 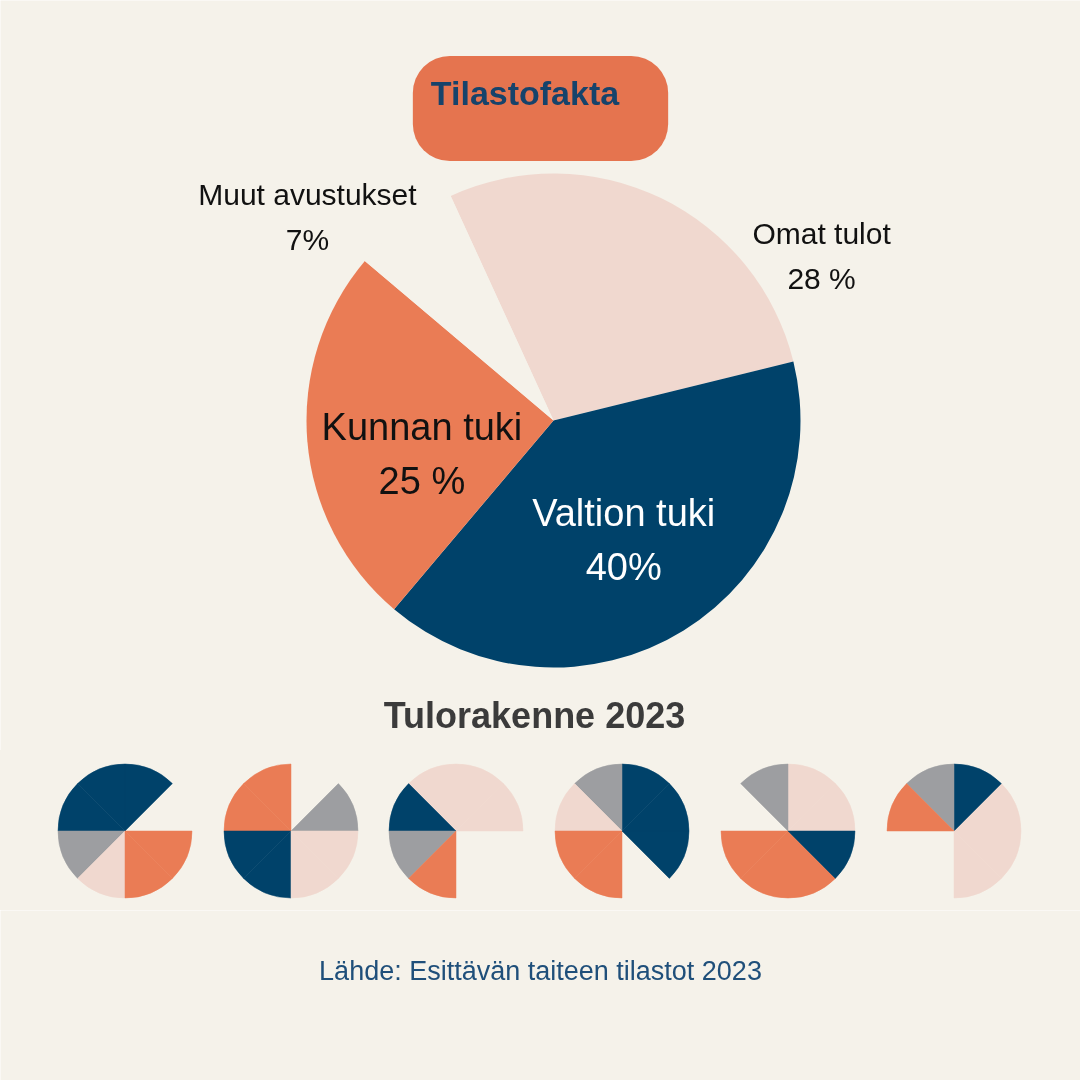 What do you see at coordinates (624, 512) in the screenshot?
I see `slice-label: Valtion tuki` at bounding box center [624, 512].